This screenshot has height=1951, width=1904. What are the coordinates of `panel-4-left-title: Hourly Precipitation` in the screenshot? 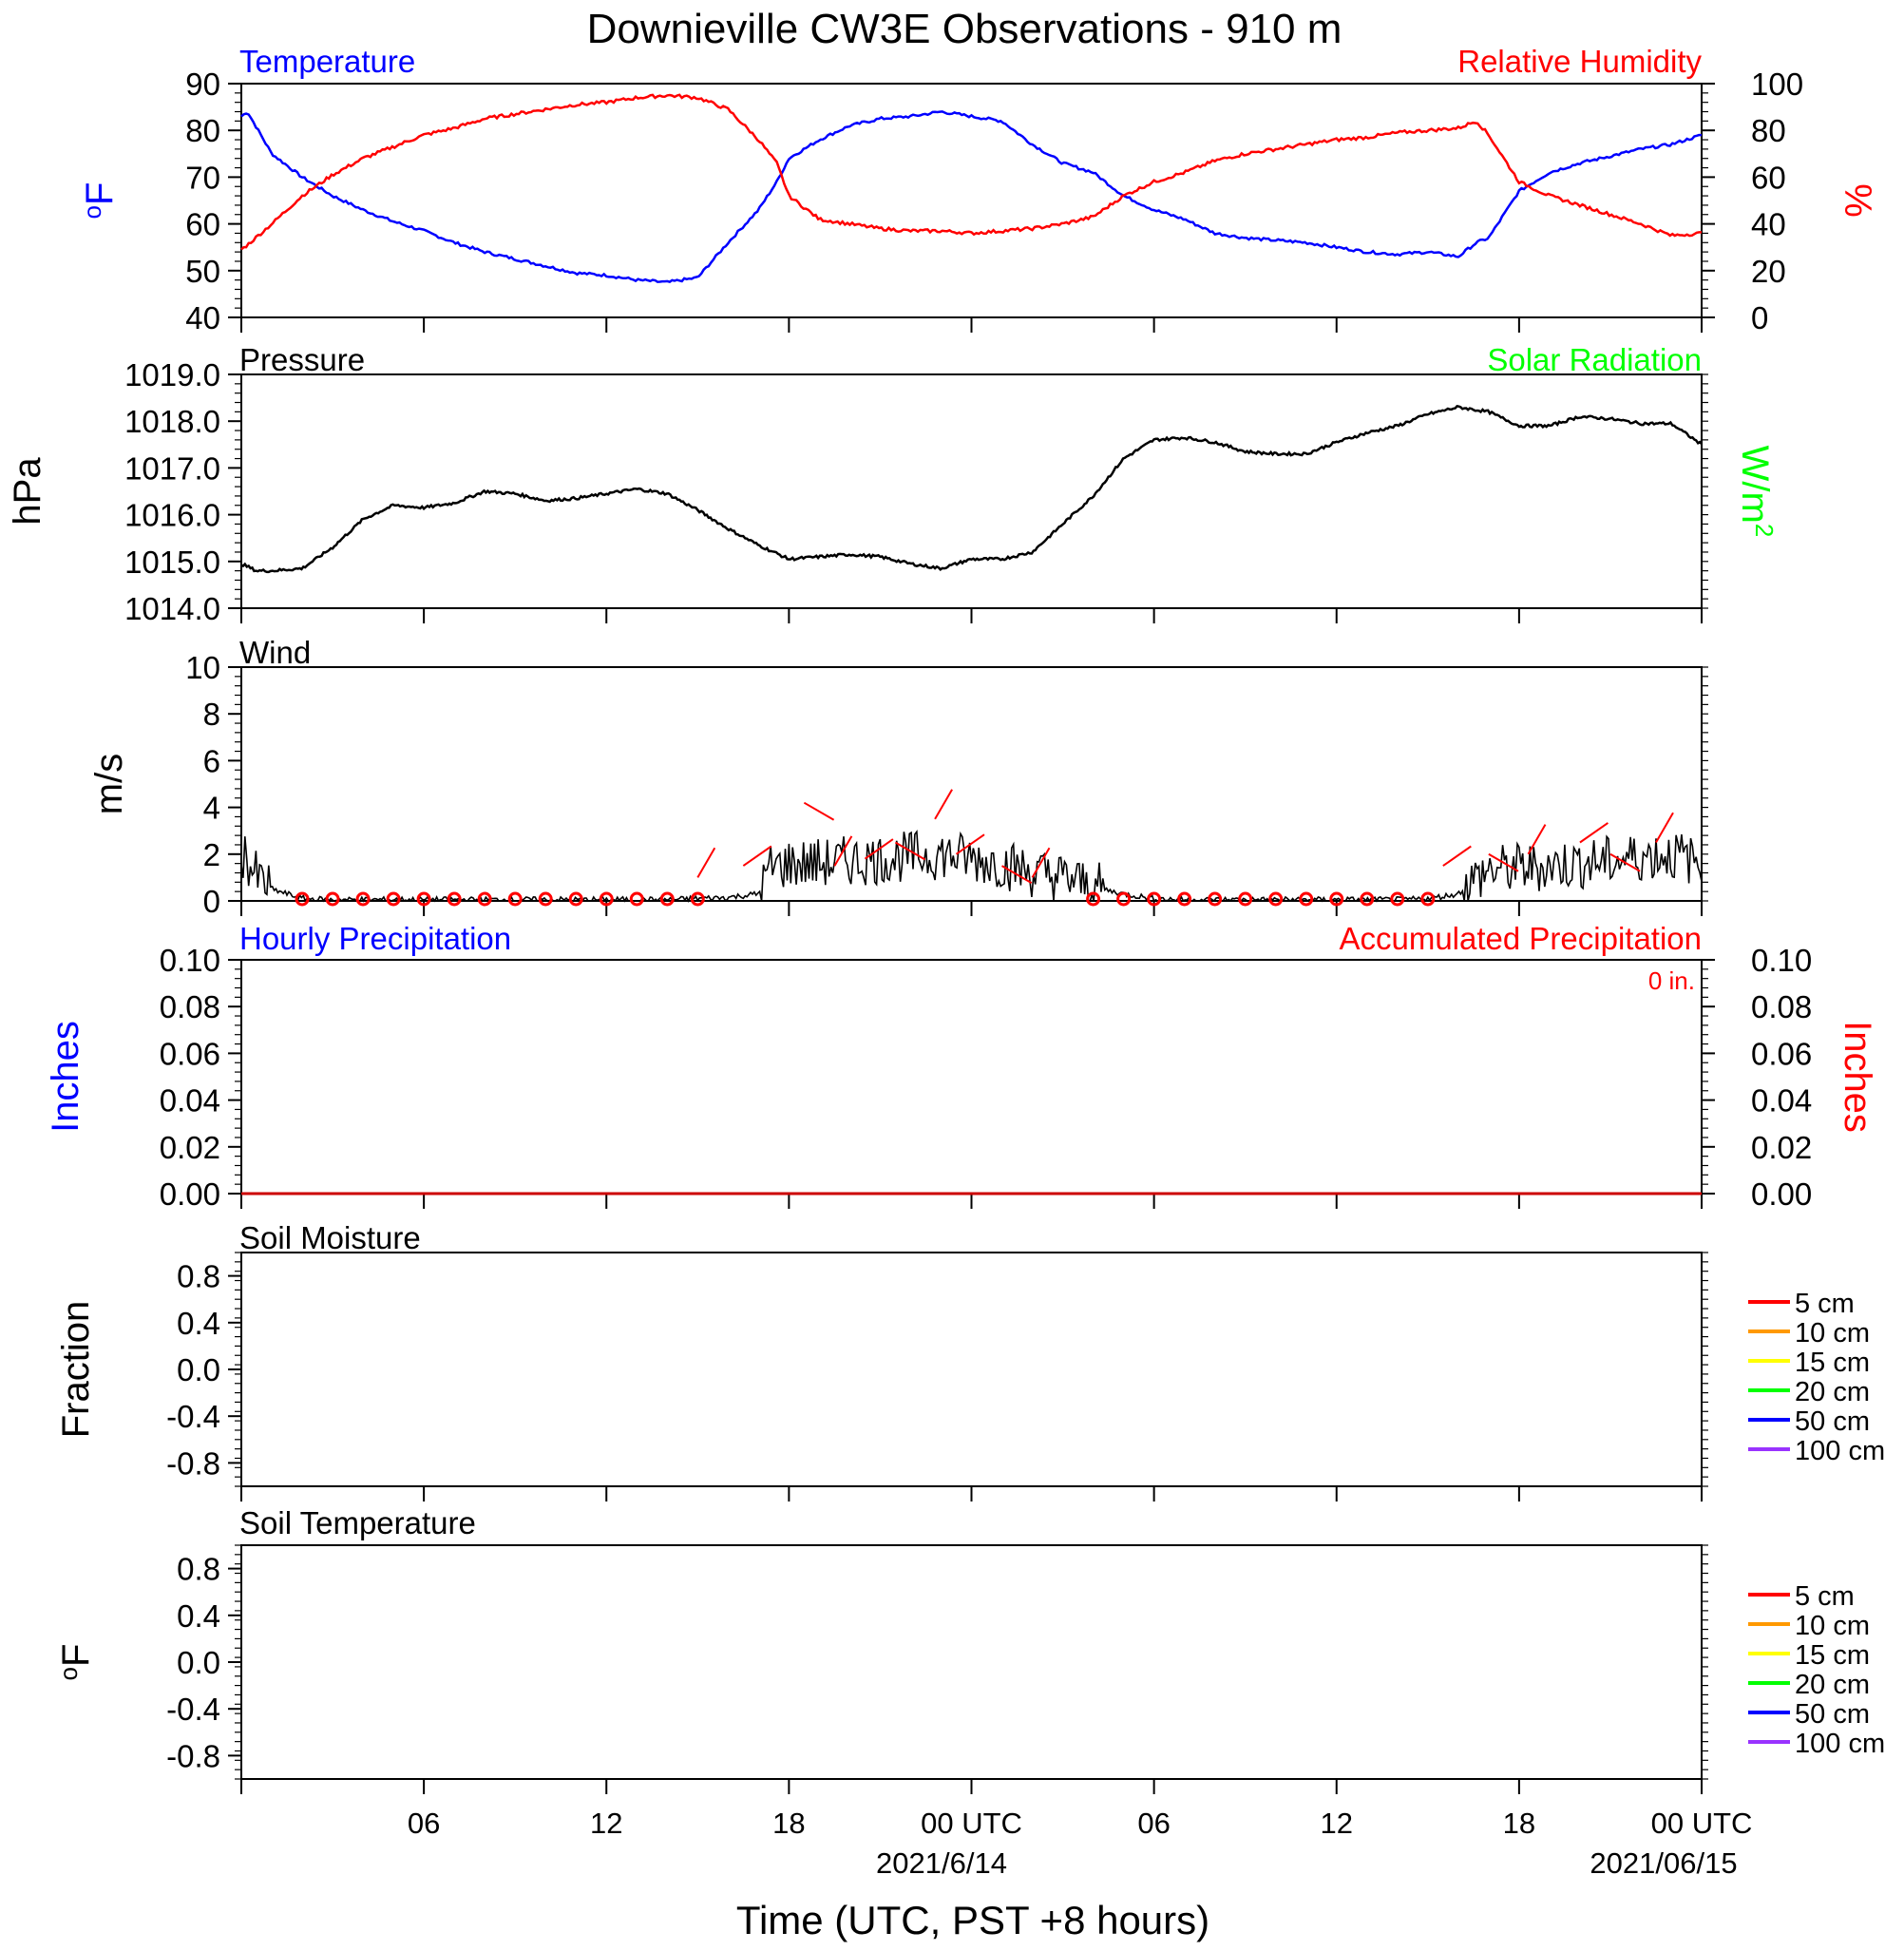 It's located at (375, 939).